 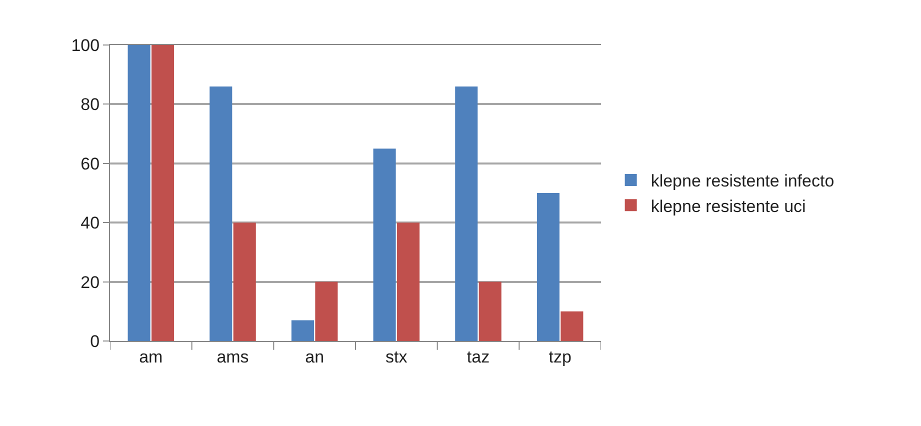 What do you see at coordinates (95, 341) in the screenshot?
I see `y-tick-label: 0` at bounding box center [95, 341].